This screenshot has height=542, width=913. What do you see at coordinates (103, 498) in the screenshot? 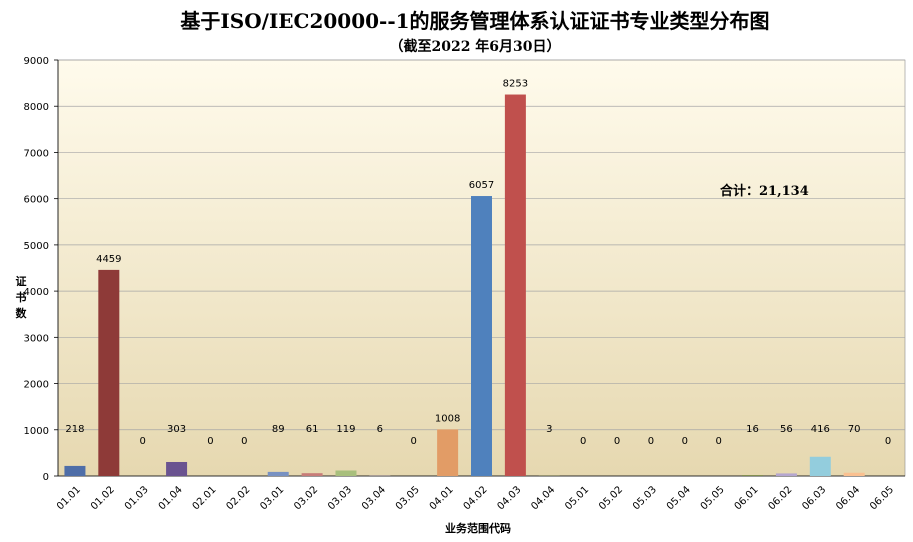
I see `x-tick-label: 01.02` at bounding box center [103, 498].